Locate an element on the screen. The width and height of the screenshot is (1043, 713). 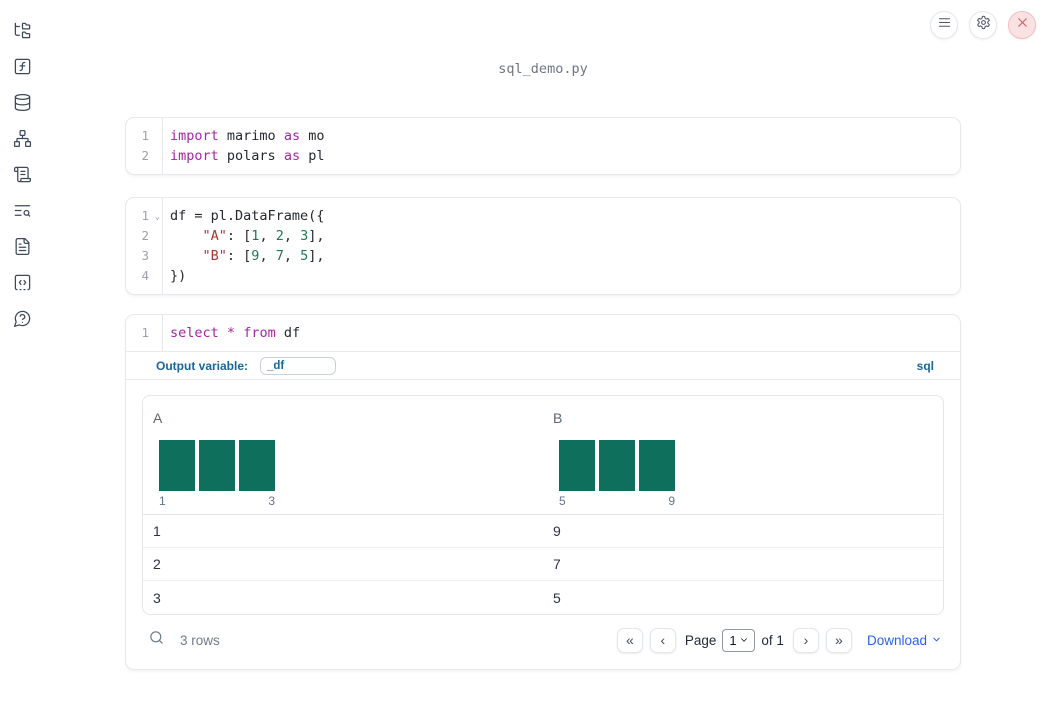
gear-icon is located at coordinates (983, 25).